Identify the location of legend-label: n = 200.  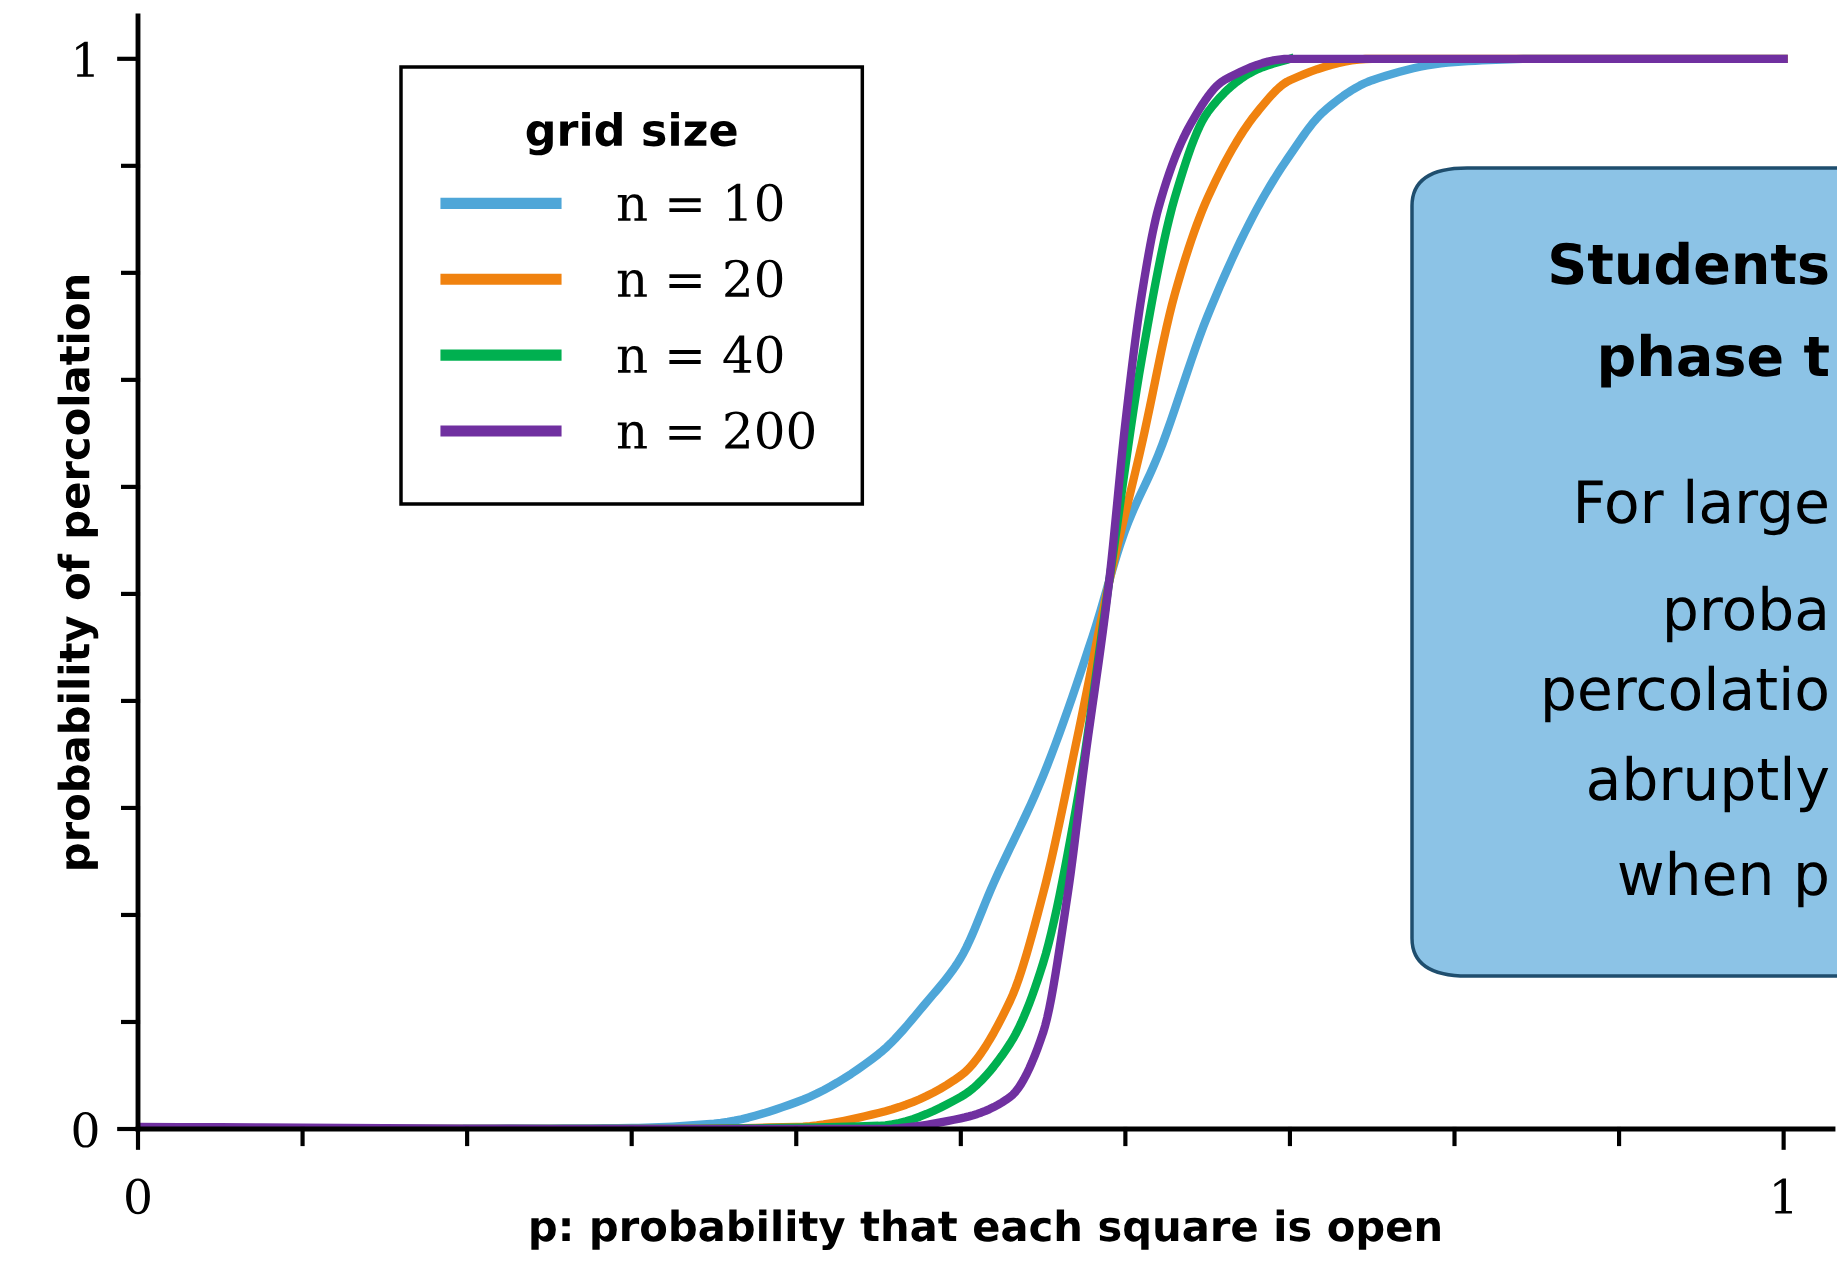
(715, 430).